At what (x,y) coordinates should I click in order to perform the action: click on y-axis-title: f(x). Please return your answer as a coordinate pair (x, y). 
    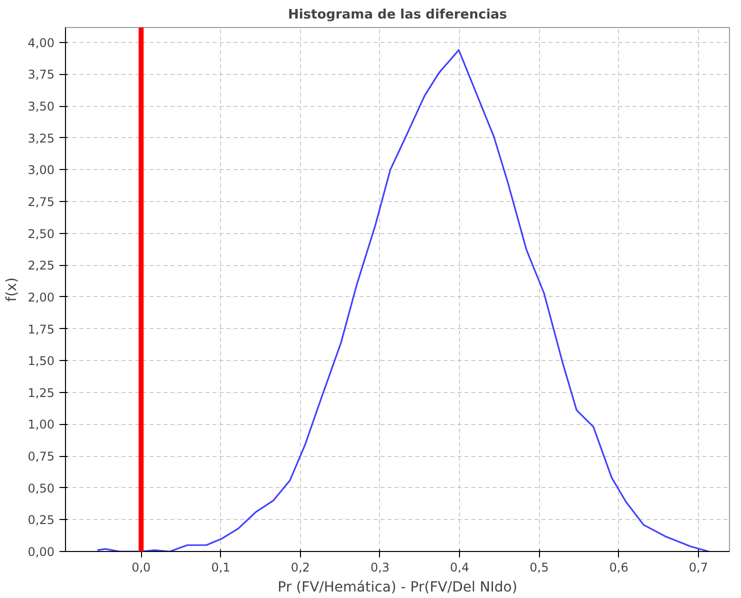
    Looking at the image, I should click on (12, 289).